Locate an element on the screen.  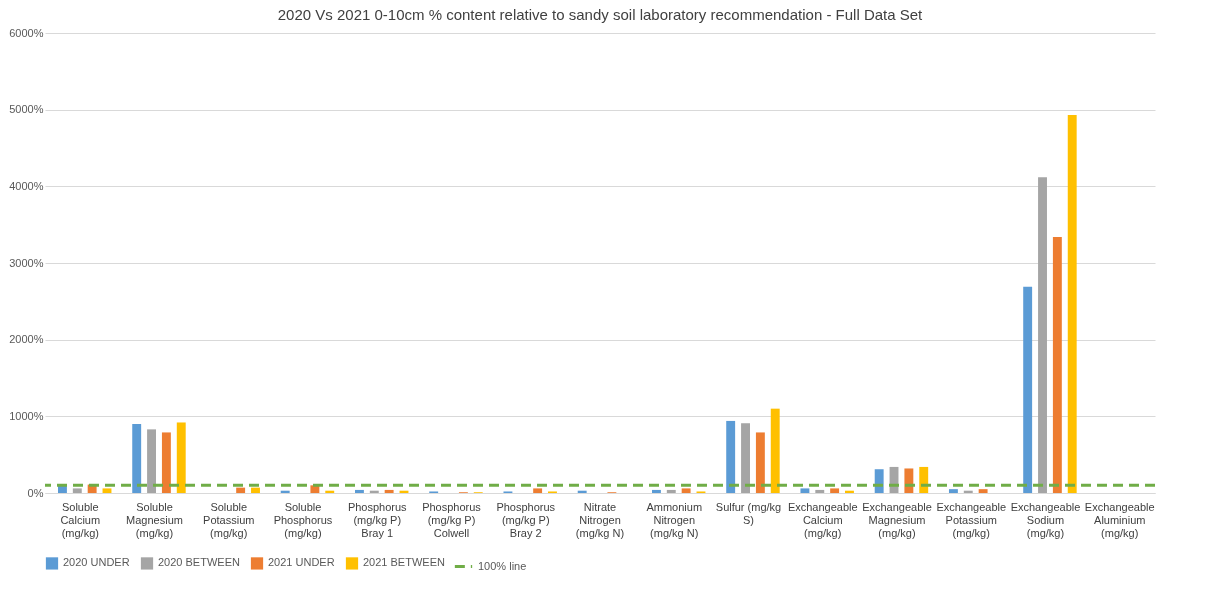
x-tick-label: Exchangeable Sodium (mg/kg) is located at coordinates (1045, 519).